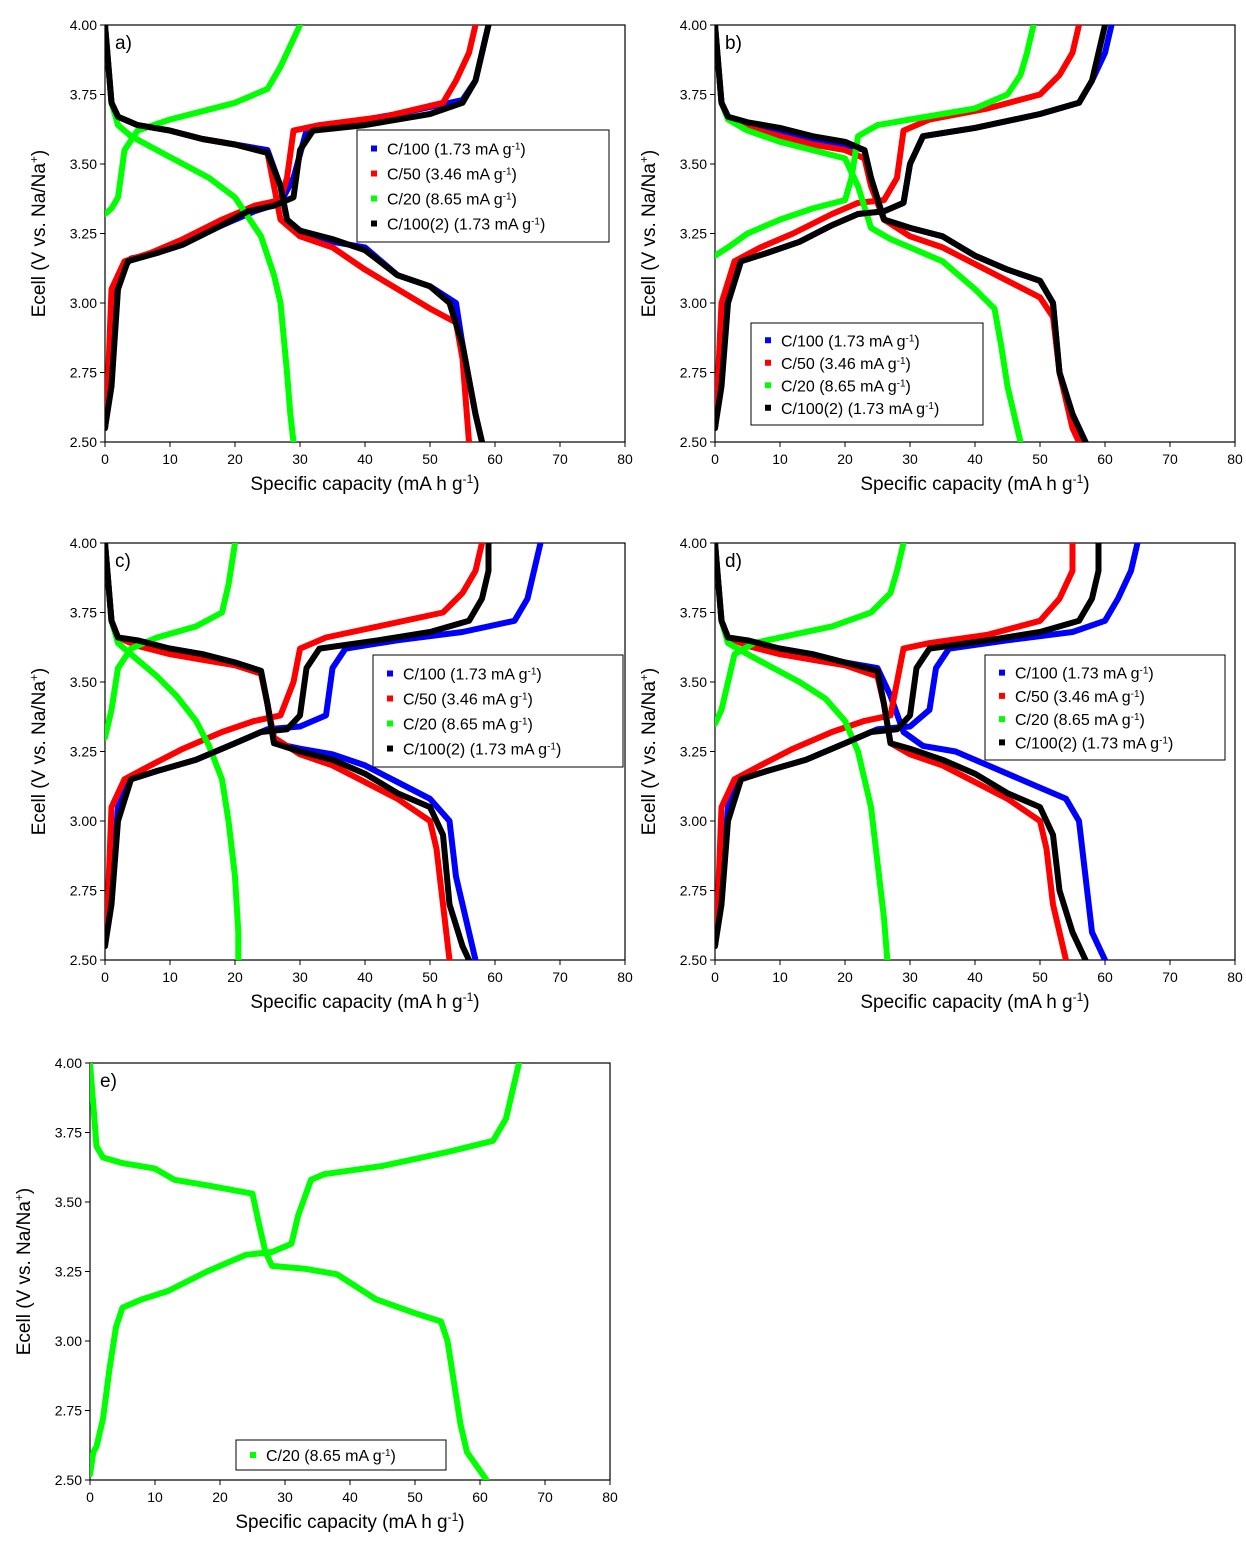  I want to click on legend-label: C/50 (3.46 mA g-1), so click(1080, 697).